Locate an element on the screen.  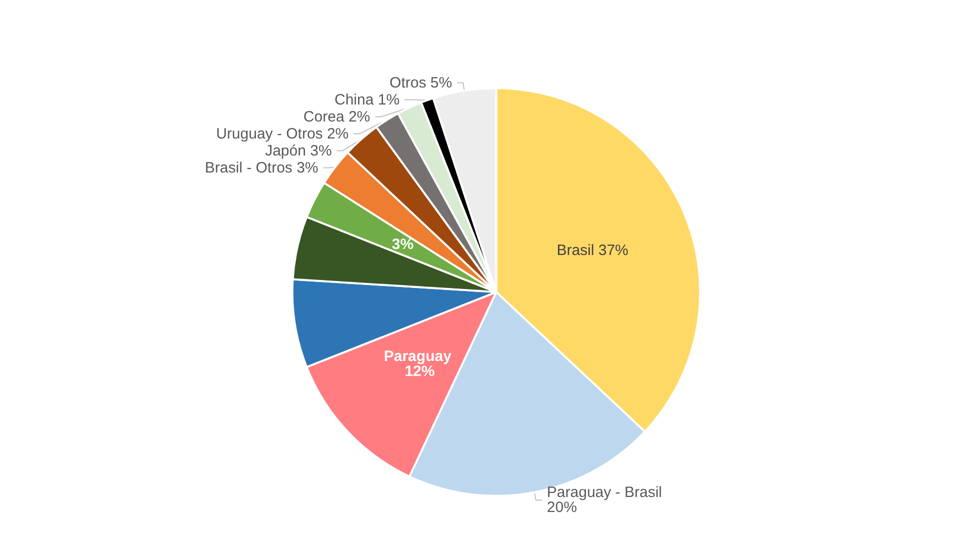
slice-label: Brasil 37% is located at coordinates (592, 250).